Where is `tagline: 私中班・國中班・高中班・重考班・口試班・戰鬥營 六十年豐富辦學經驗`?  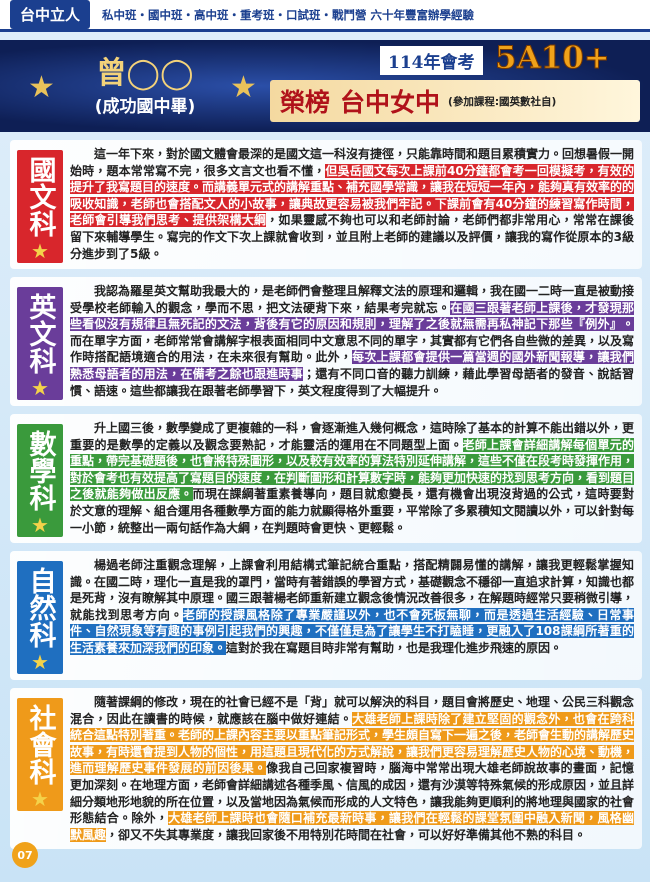
tagline: 私中班・國中班・高中班・重考班・口試班・戰鬥營 六十年豐富辦學經驗 is located at coordinates (288, 14).